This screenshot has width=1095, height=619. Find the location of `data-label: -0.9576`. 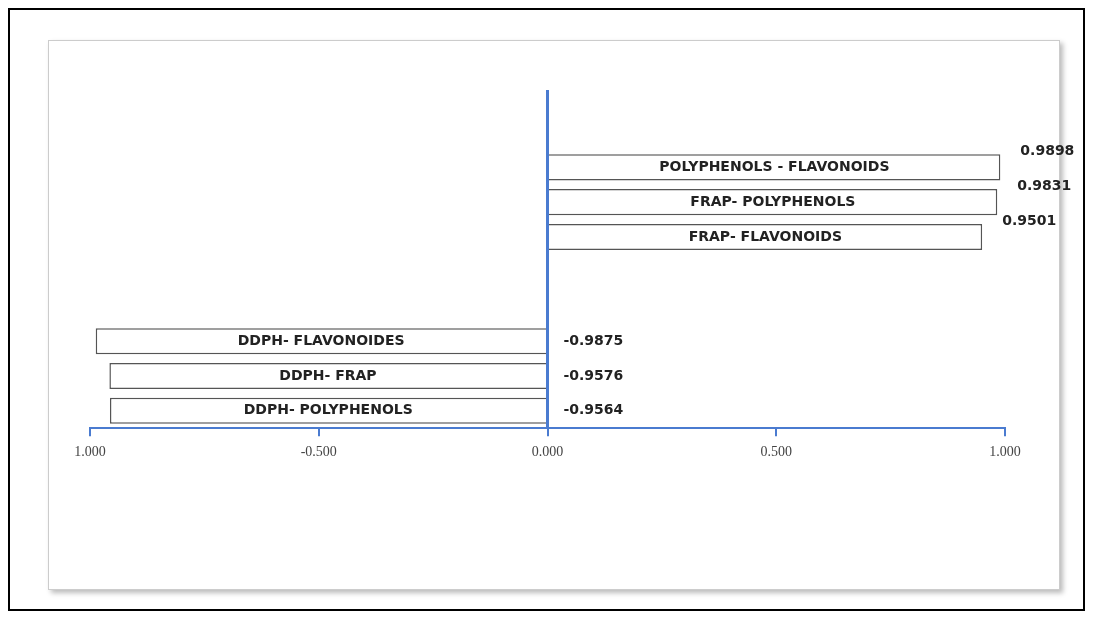

data-label: -0.9576 is located at coordinates (593, 374).